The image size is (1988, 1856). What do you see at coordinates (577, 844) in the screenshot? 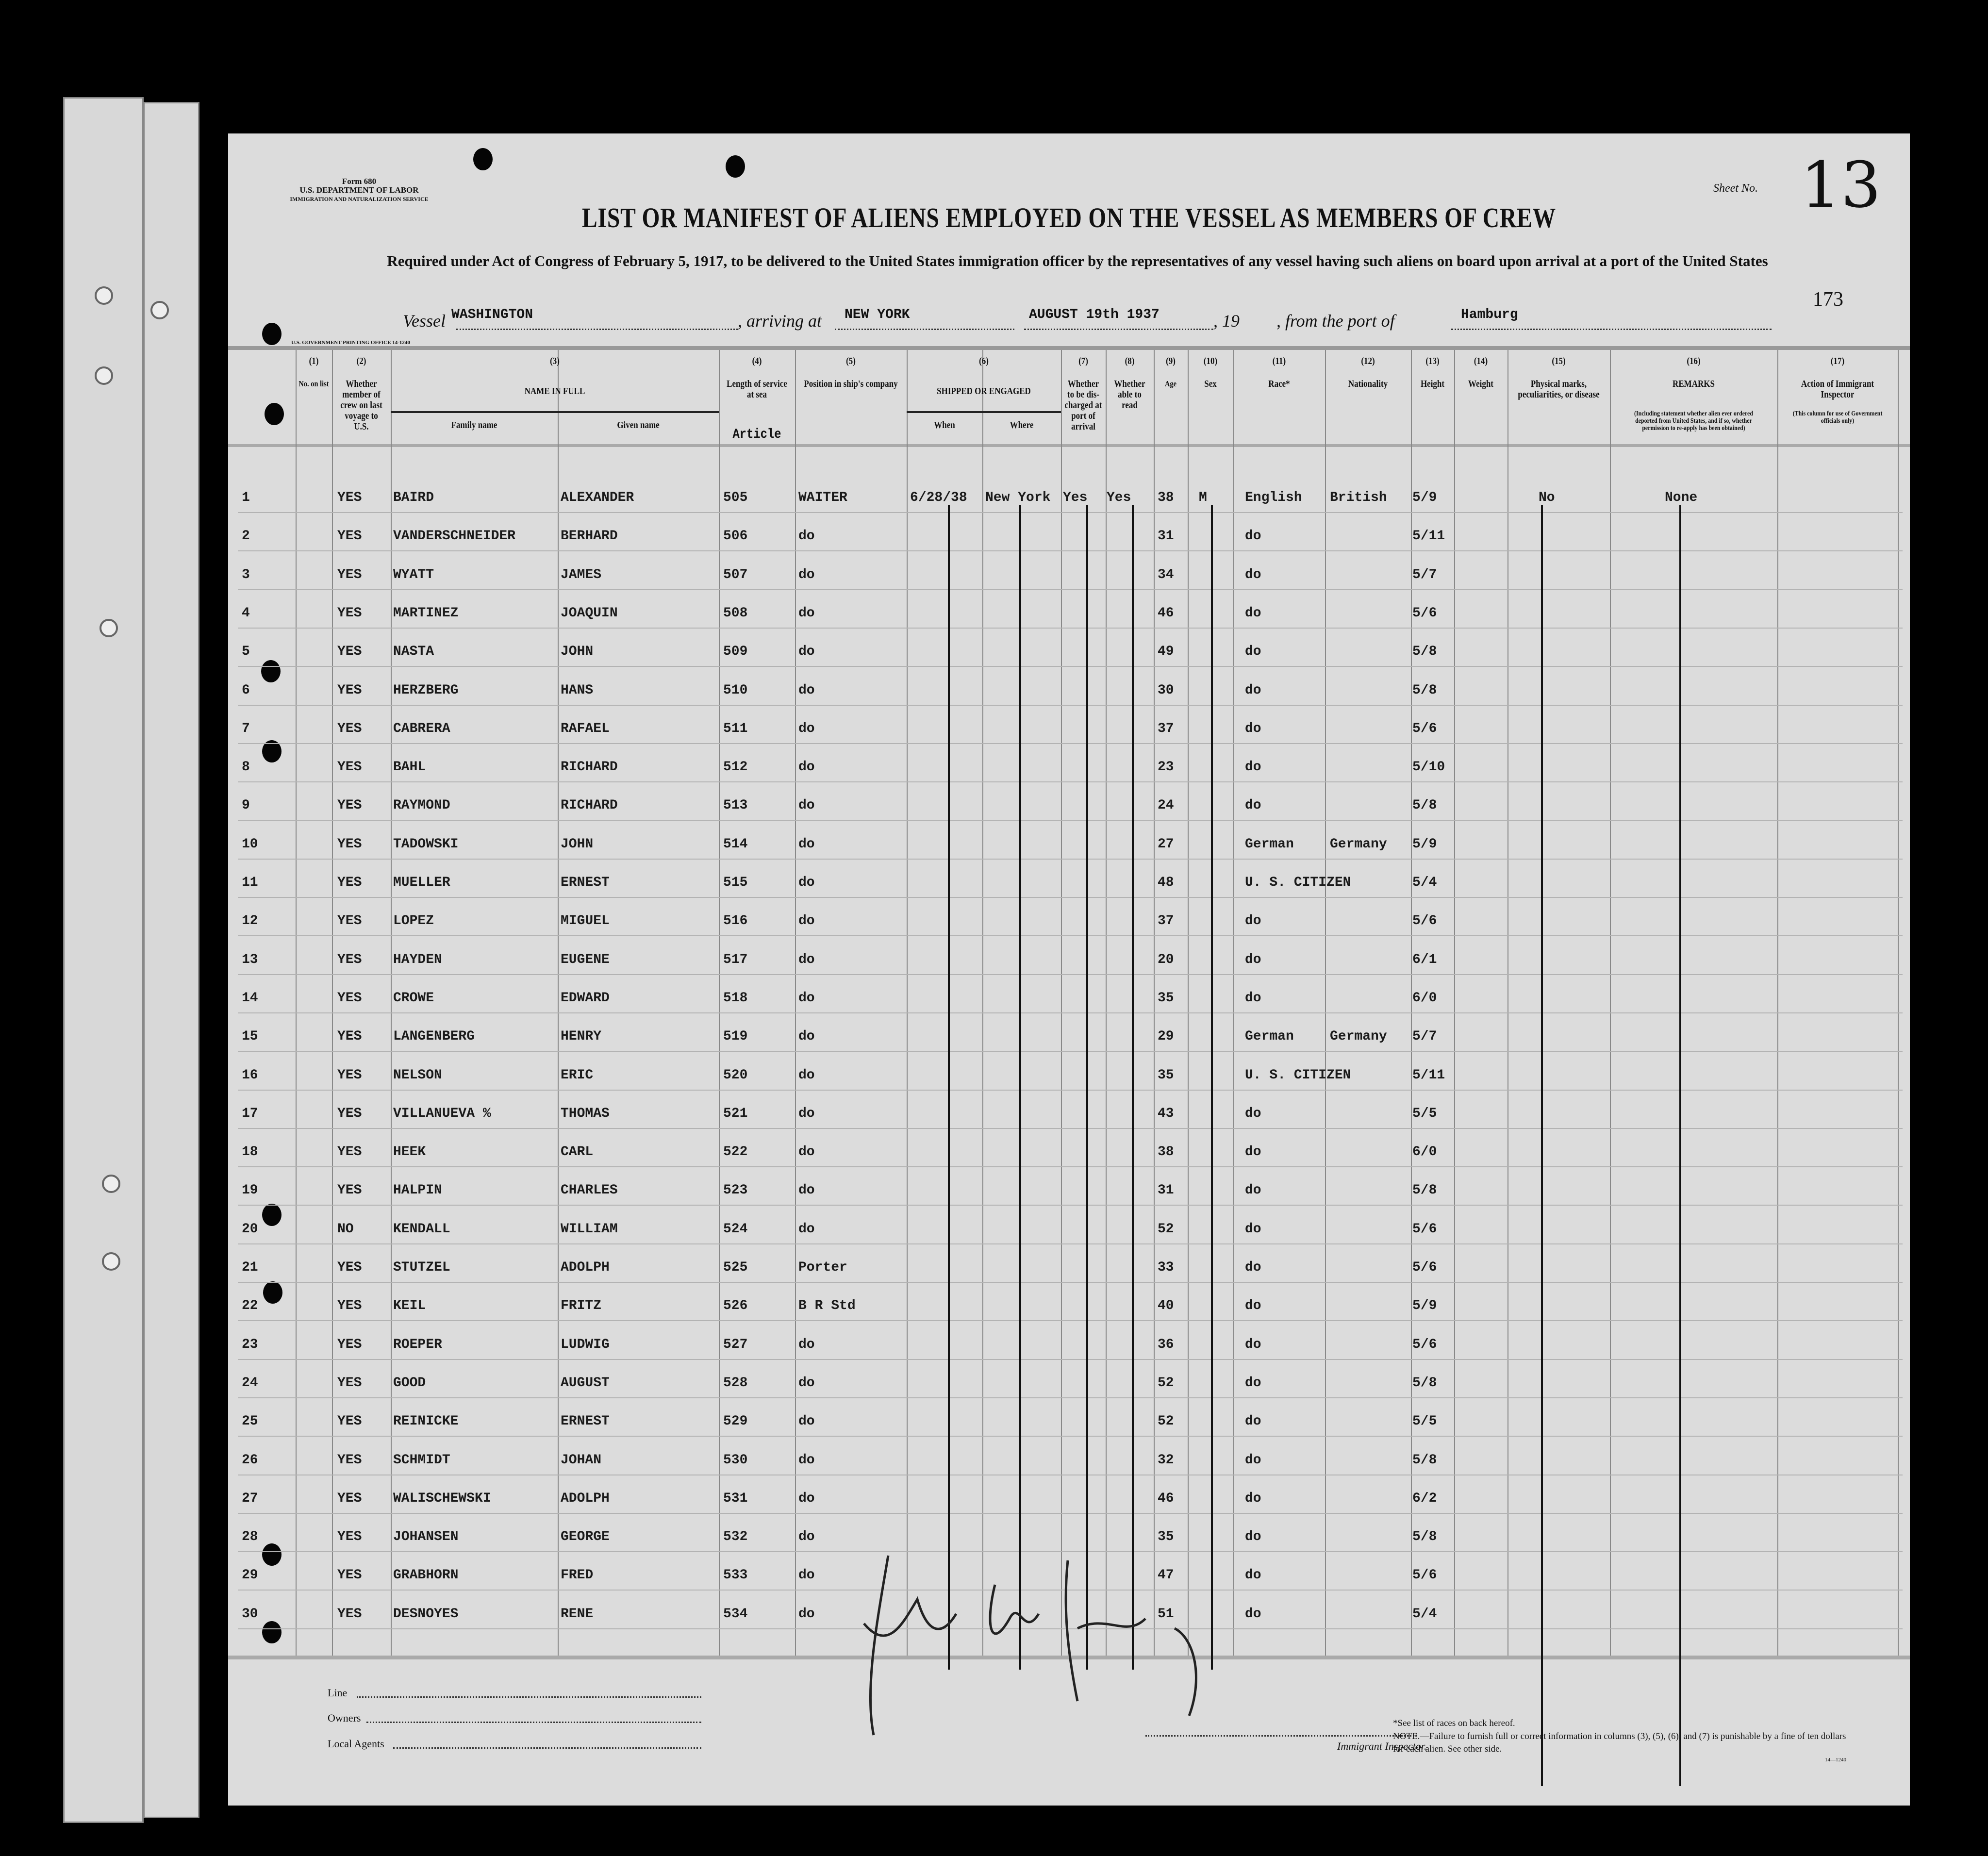
I see `given-name: JOHN` at bounding box center [577, 844].